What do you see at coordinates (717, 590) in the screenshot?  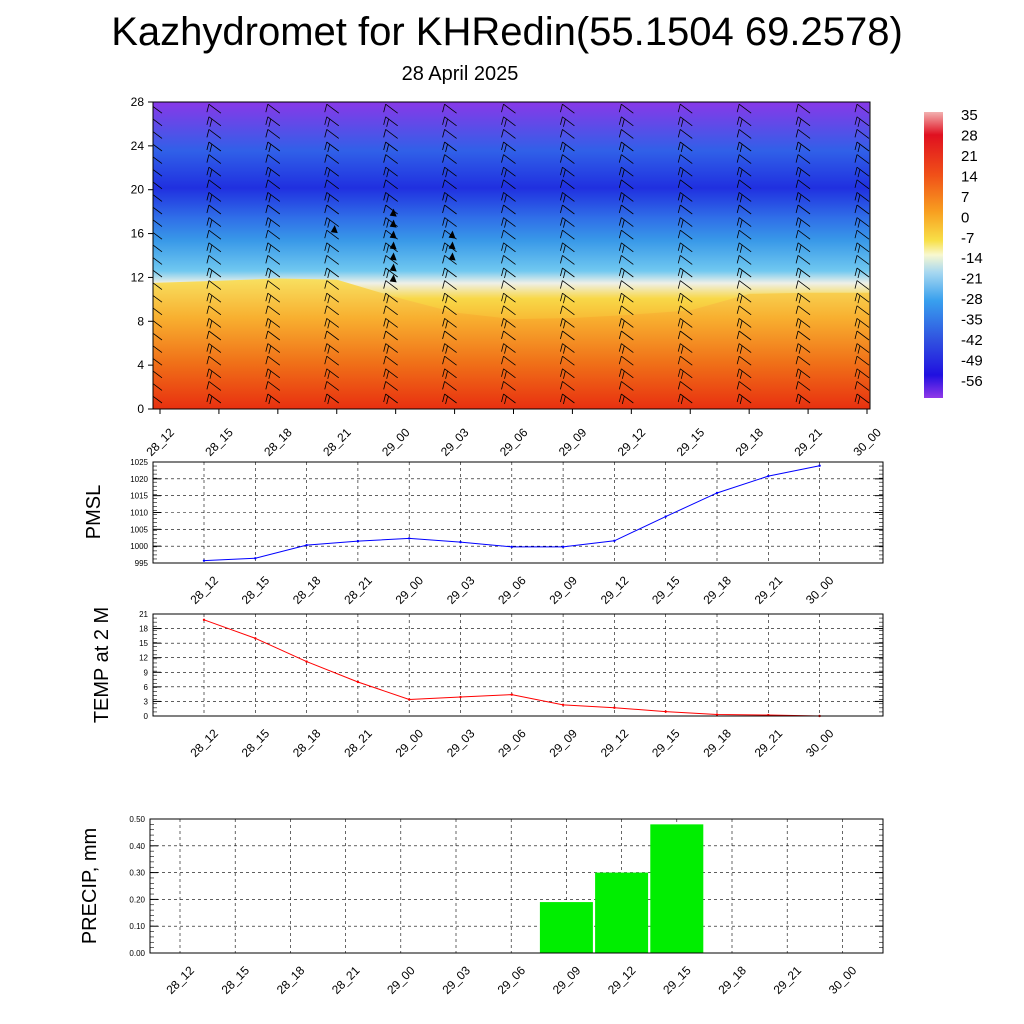 I see `x-tick-label: 29_18` at bounding box center [717, 590].